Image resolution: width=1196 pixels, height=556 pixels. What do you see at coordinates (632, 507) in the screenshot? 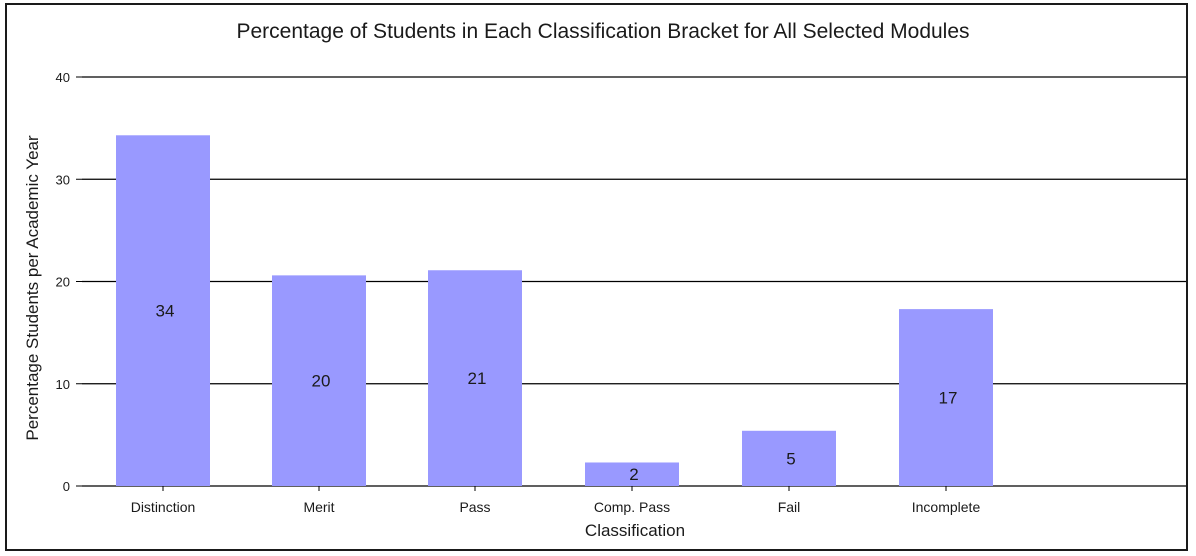
I see `x-tick-label: Comp. Pass` at bounding box center [632, 507].